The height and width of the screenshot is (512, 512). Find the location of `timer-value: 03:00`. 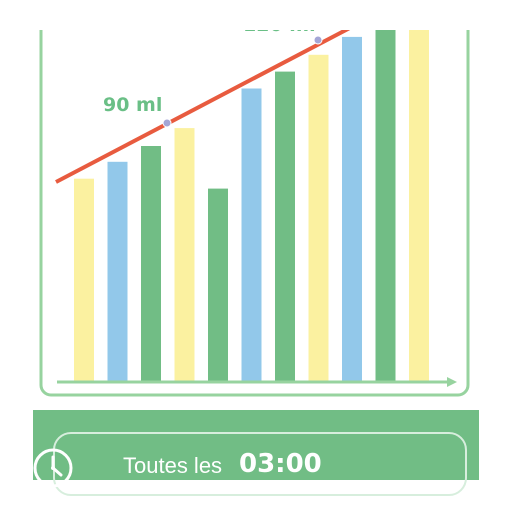

timer-value: 03:00 is located at coordinates (280, 464).